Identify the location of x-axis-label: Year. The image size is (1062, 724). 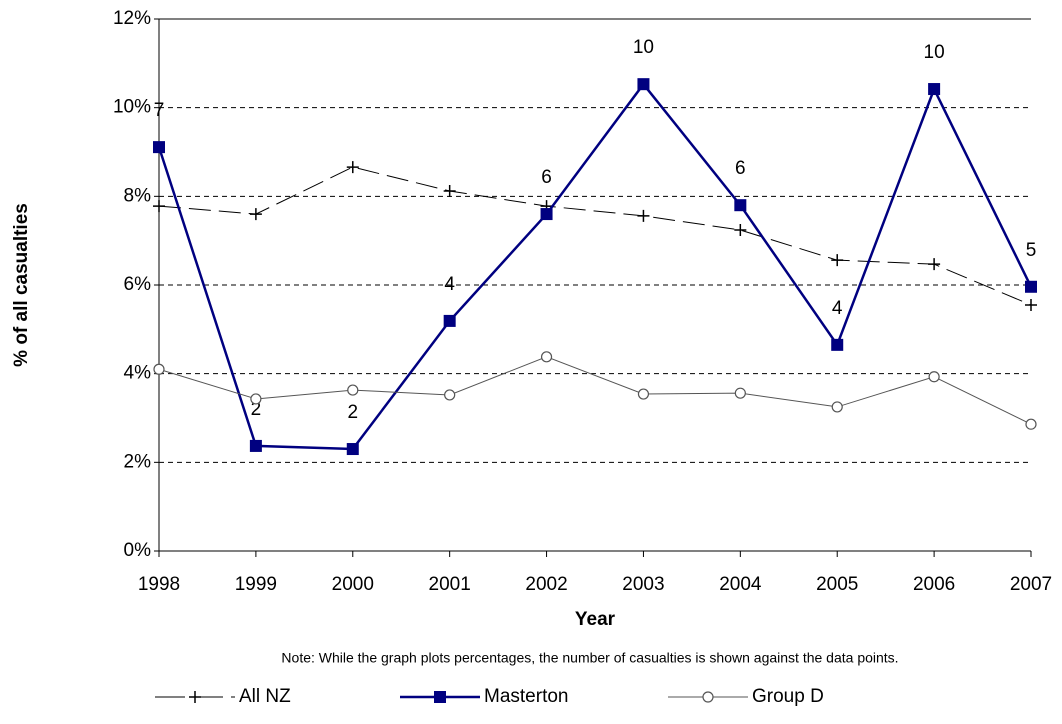
(595, 619).